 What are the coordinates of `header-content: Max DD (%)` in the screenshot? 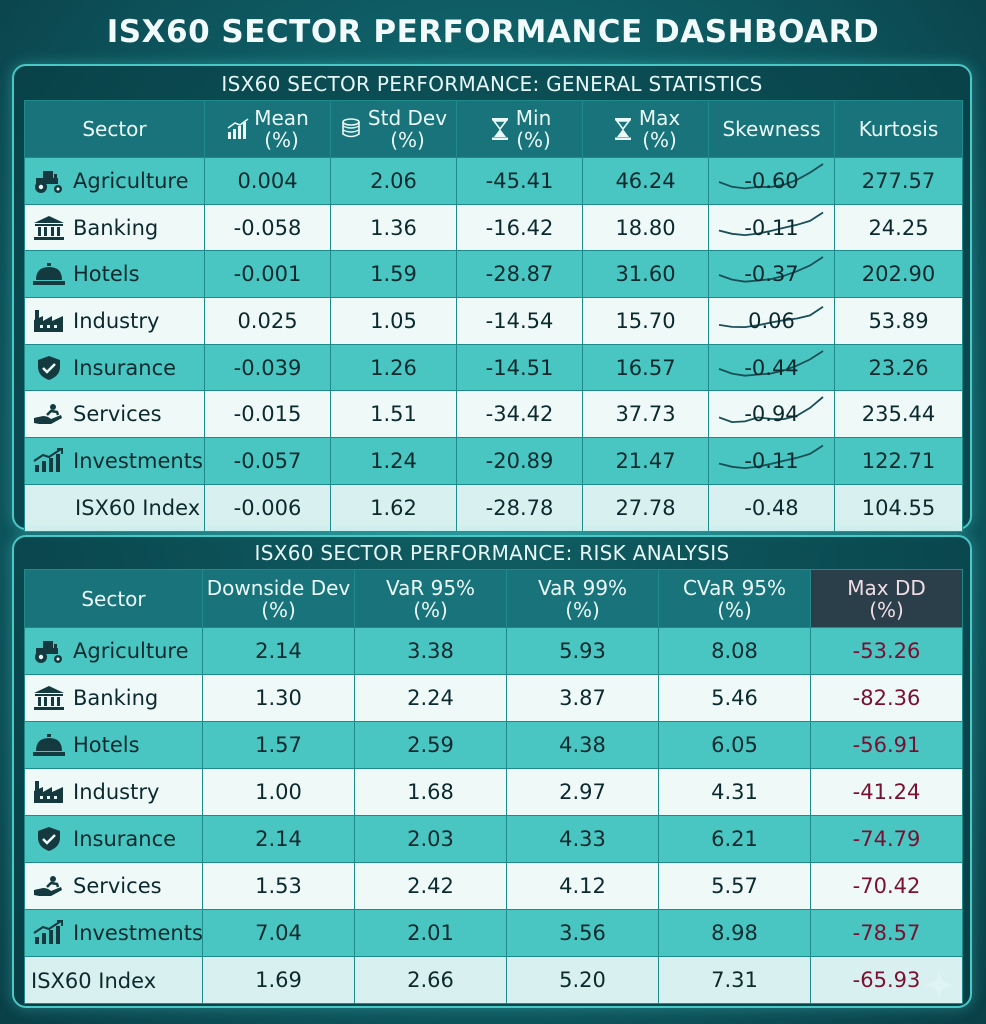 It's located at (886, 599).